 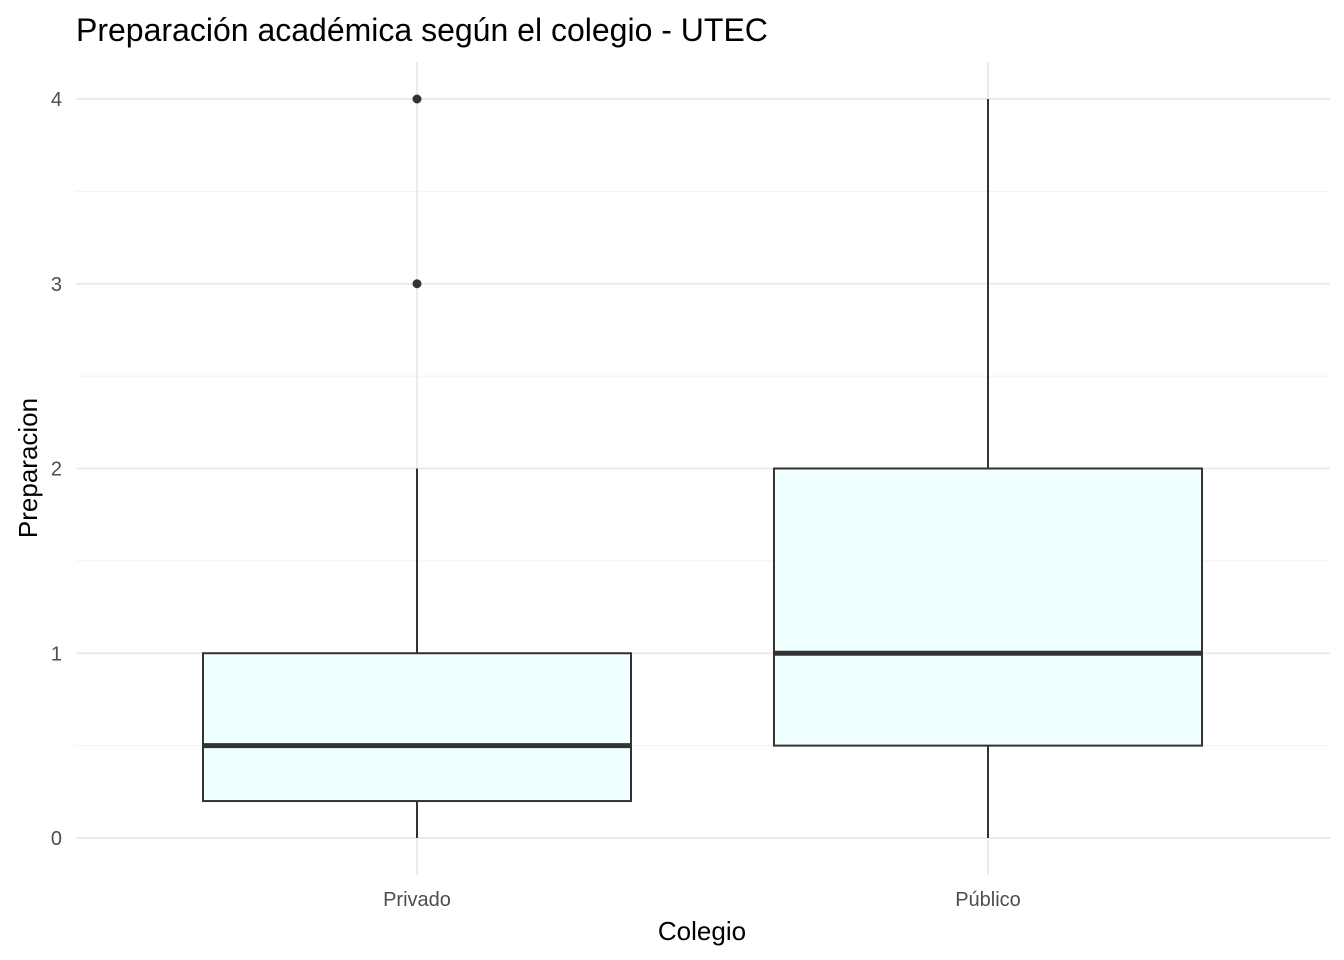 I want to click on y-axis-title: Preparacion, so click(x=28, y=468).